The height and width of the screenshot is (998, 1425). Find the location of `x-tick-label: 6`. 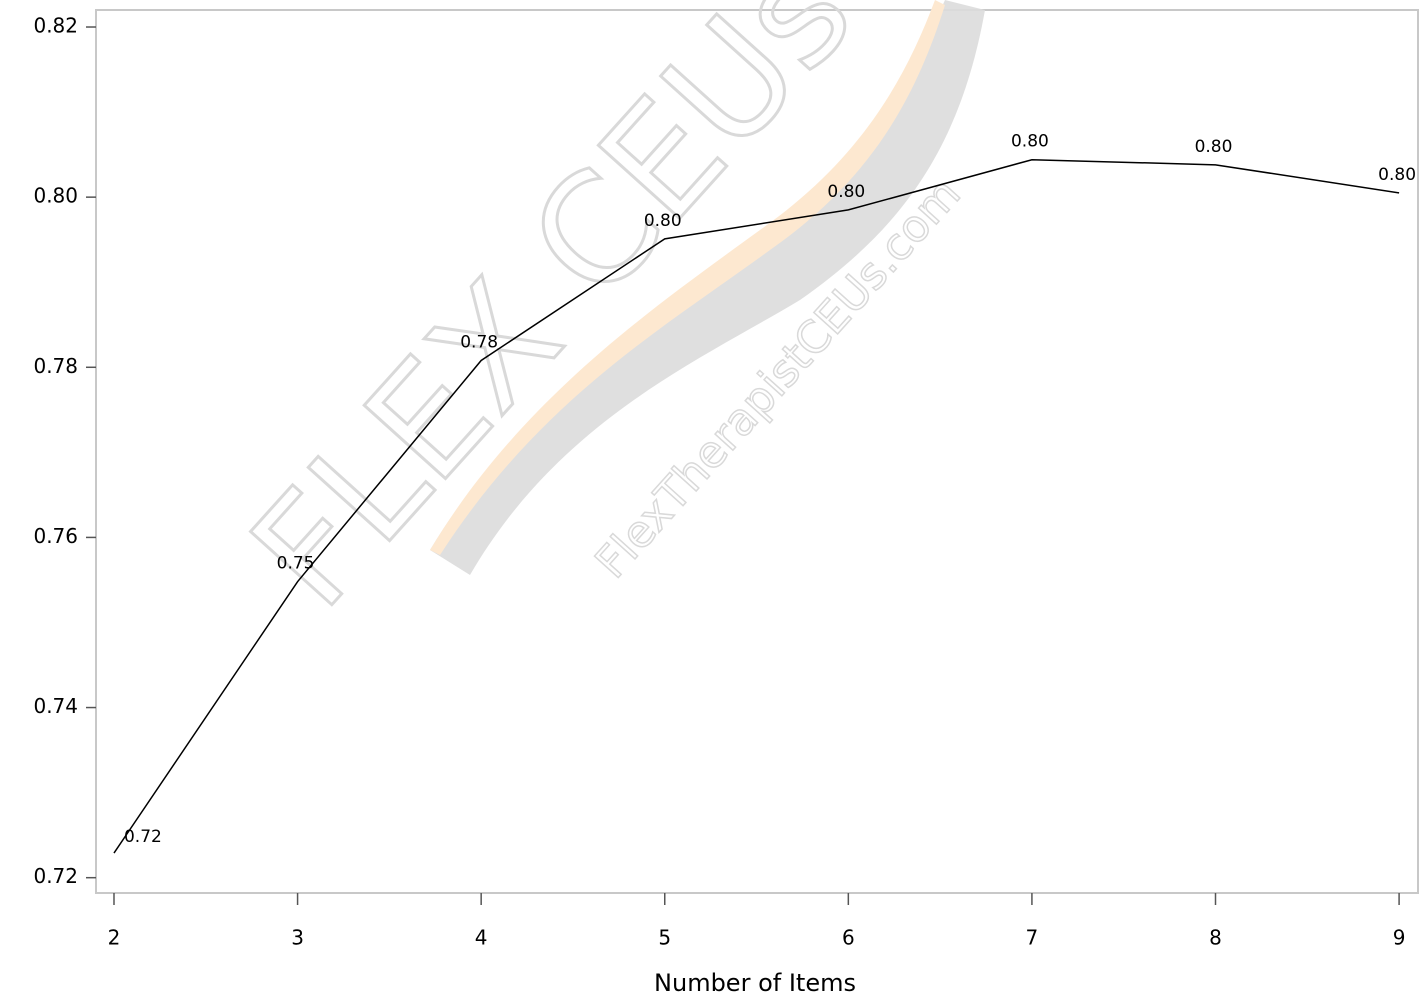

x-tick-label: 6 is located at coordinates (848, 938).